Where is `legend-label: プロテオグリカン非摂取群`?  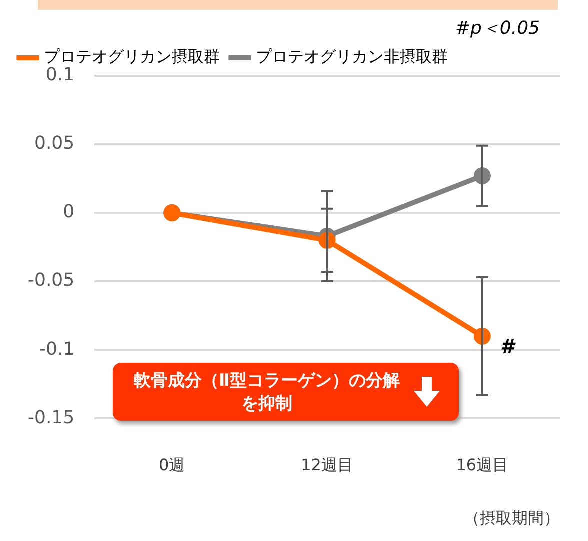 legend-label: プロテオグリカン非摂取群 is located at coordinates (352, 56).